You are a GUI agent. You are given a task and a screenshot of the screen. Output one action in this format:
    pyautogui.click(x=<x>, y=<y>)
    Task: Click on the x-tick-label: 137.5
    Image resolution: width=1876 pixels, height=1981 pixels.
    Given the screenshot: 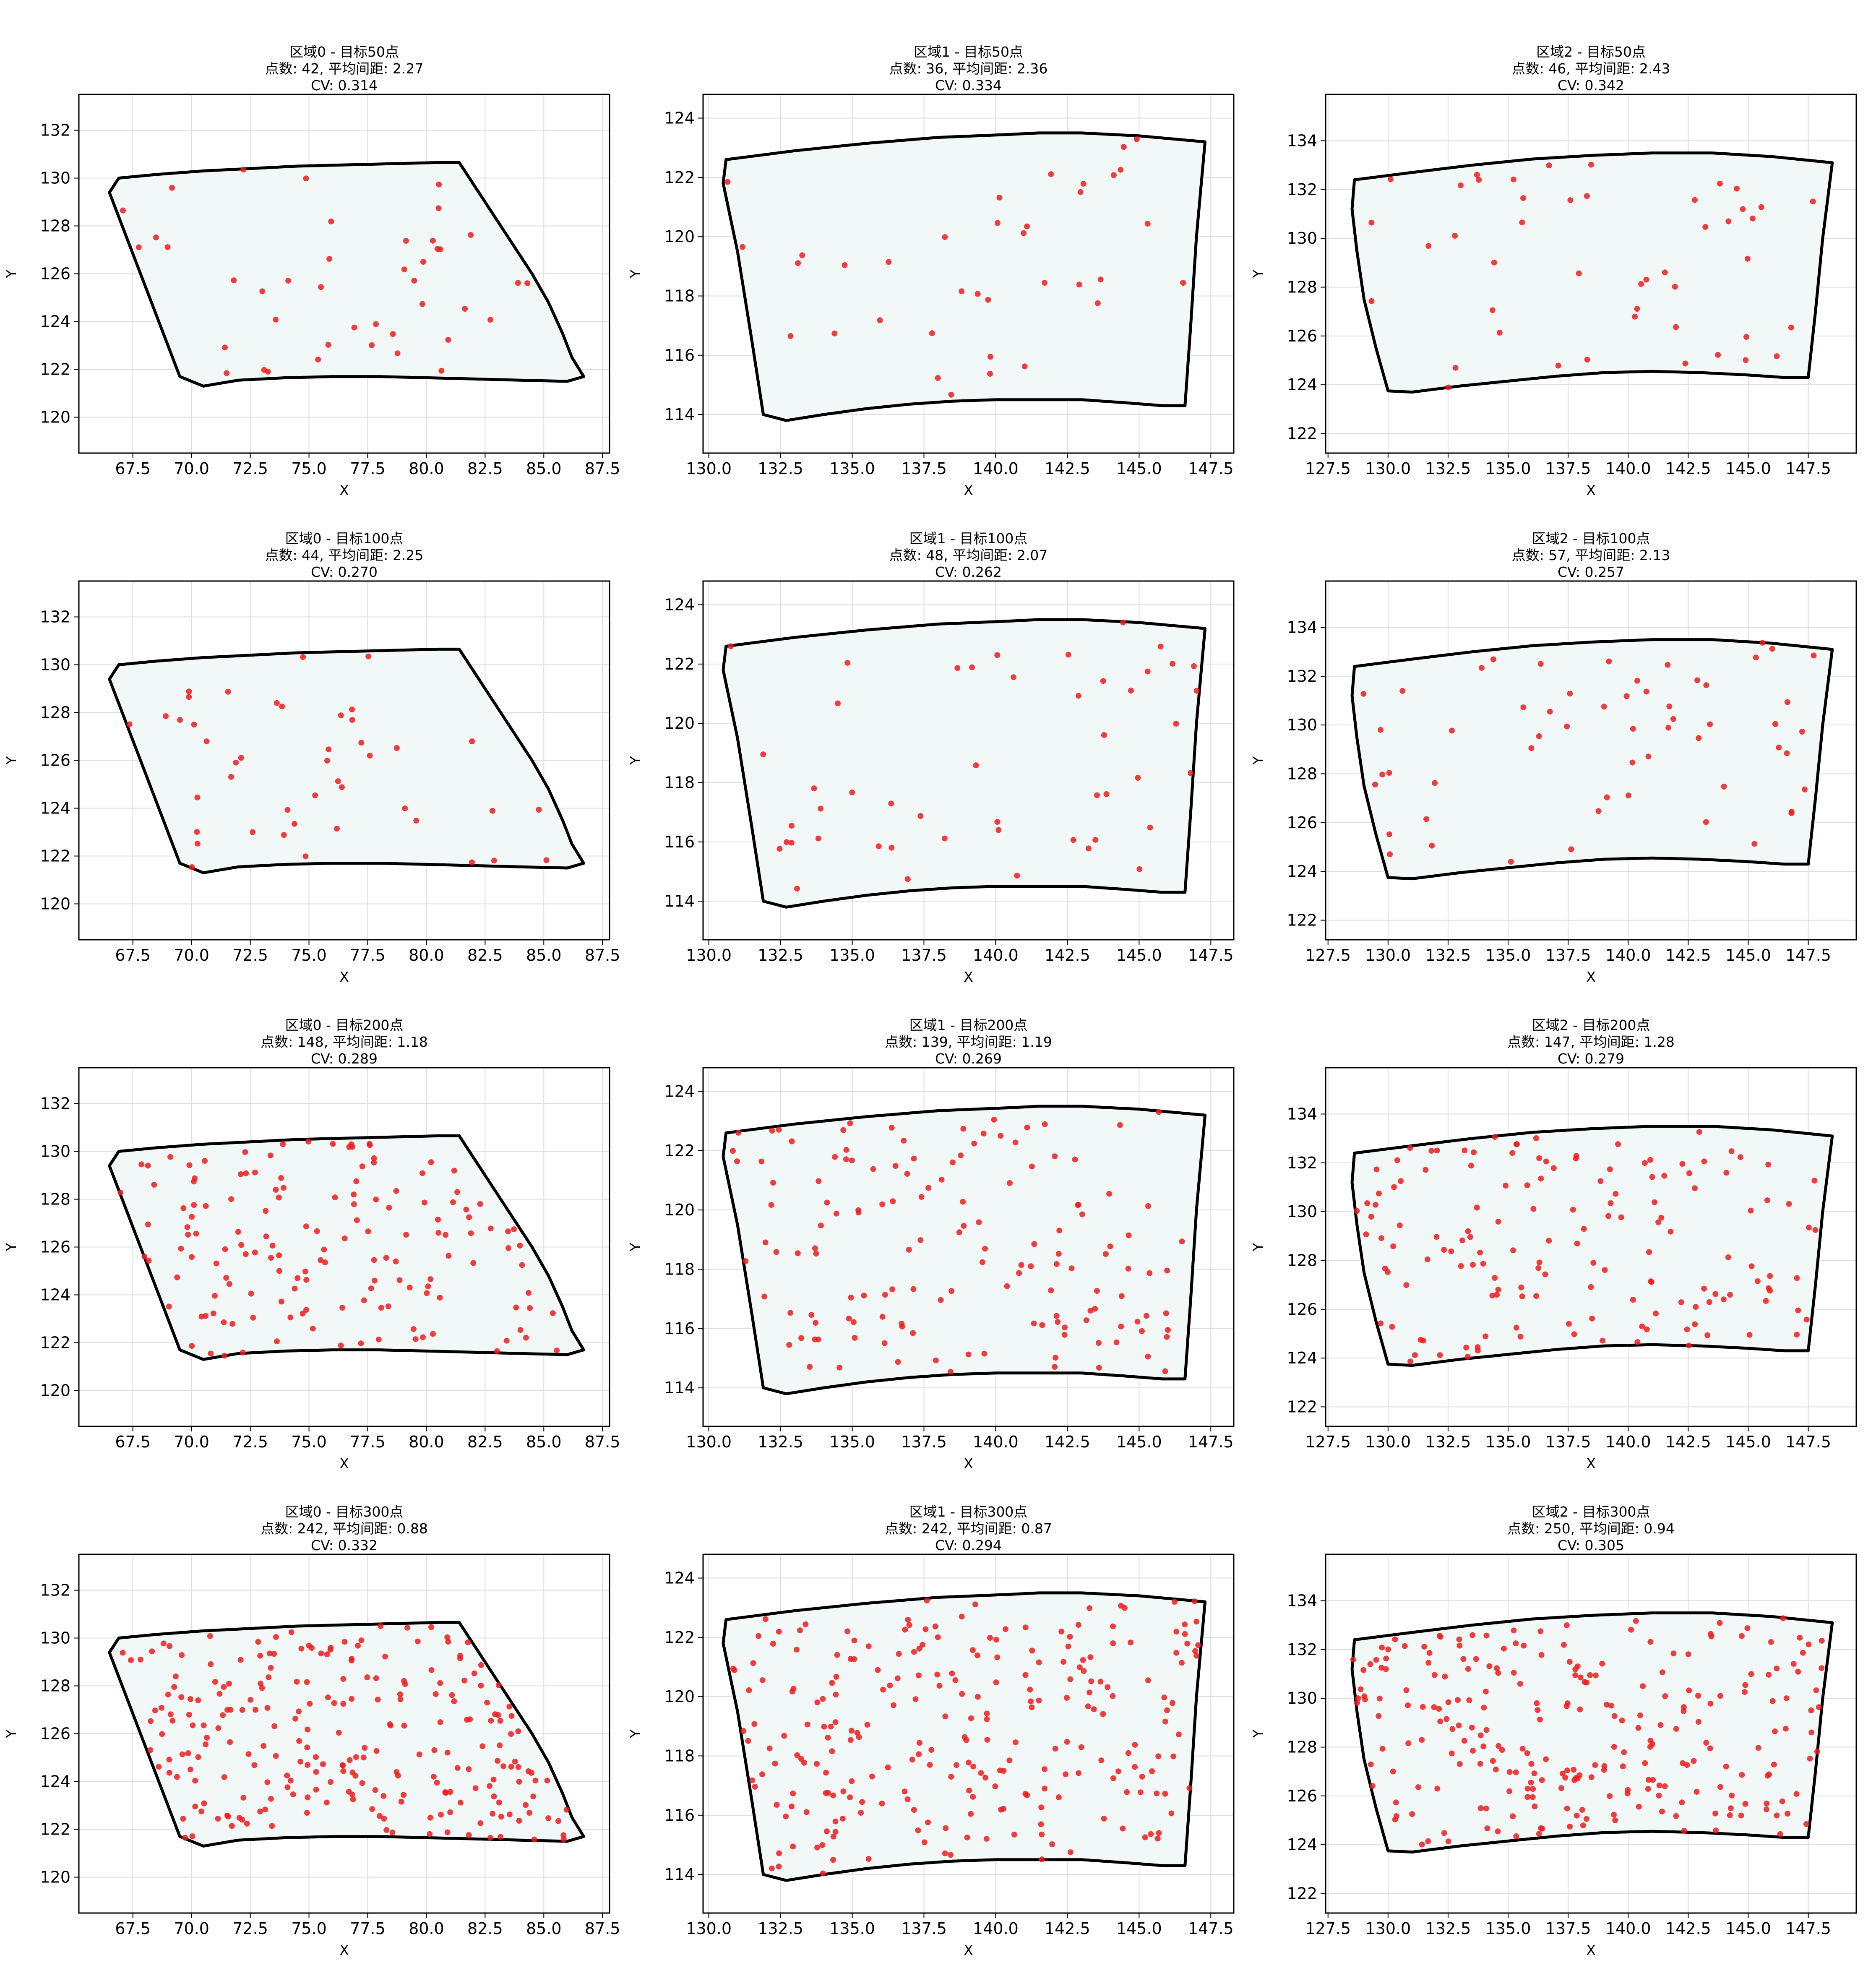 What is the action you would take?
    pyautogui.click(x=1568, y=955)
    